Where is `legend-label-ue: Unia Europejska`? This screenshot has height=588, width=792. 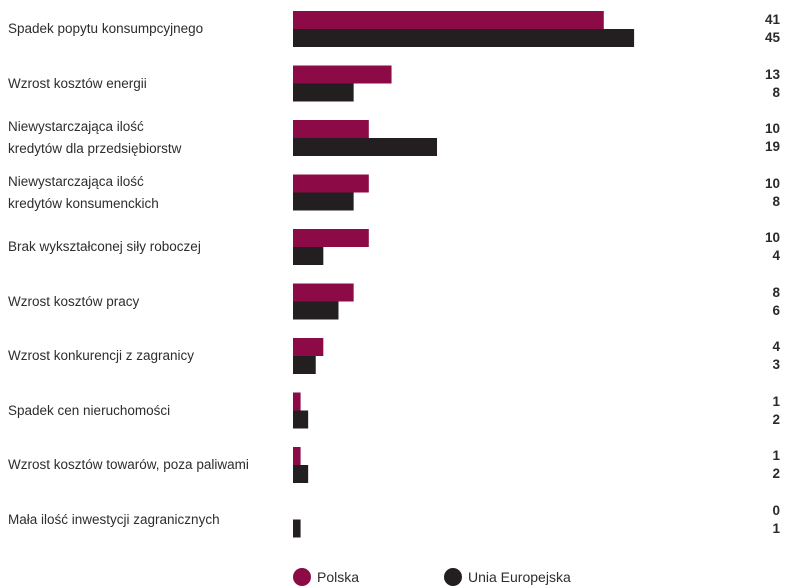
legend-label-ue: Unia Europejska is located at coordinates (519, 577).